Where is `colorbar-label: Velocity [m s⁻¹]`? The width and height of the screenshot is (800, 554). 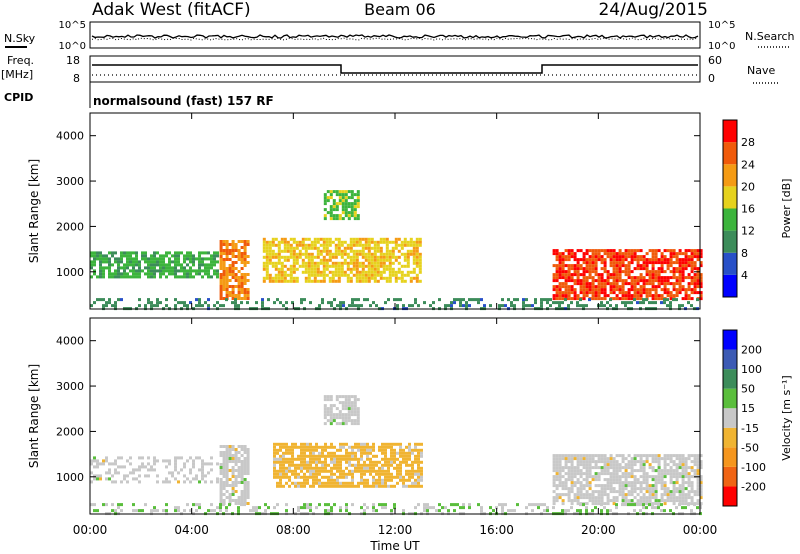 colorbar-label: Velocity [m s⁻¹] is located at coordinates (786, 417).